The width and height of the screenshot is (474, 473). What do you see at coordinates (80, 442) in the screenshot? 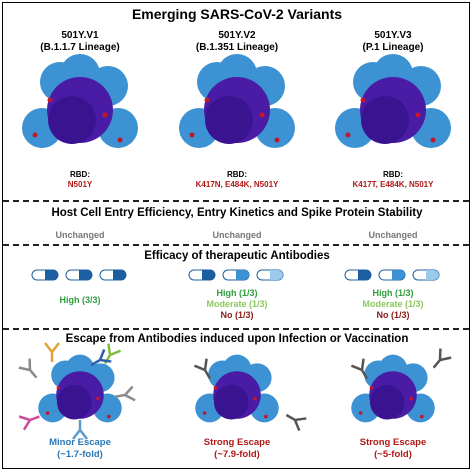
I see `escape-level: Minor Escape` at bounding box center [80, 442].